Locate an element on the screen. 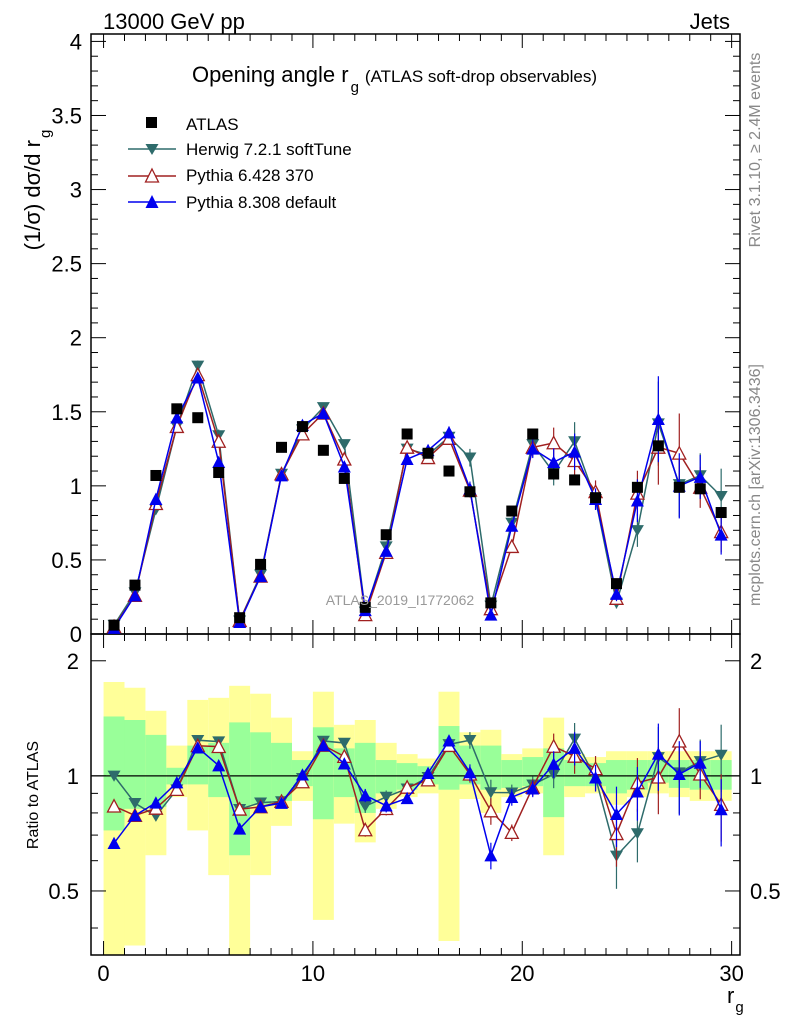 This screenshot has height=1024, width=786. legend-entry-atlas: ATLAS is located at coordinates (192, 124).